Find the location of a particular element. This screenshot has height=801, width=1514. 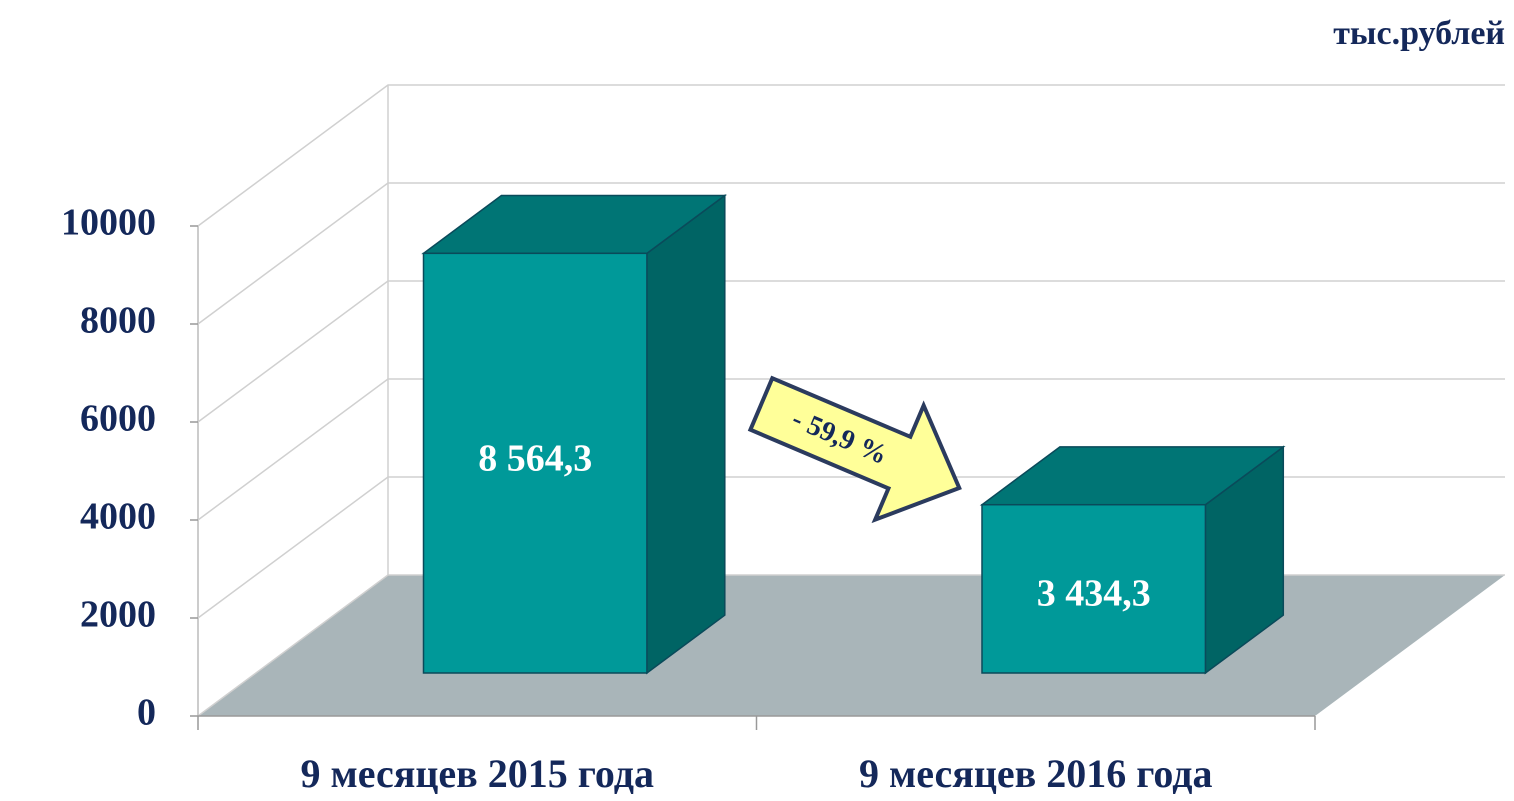

y-tick-label: 8000 is located at coordinates (118, 321).